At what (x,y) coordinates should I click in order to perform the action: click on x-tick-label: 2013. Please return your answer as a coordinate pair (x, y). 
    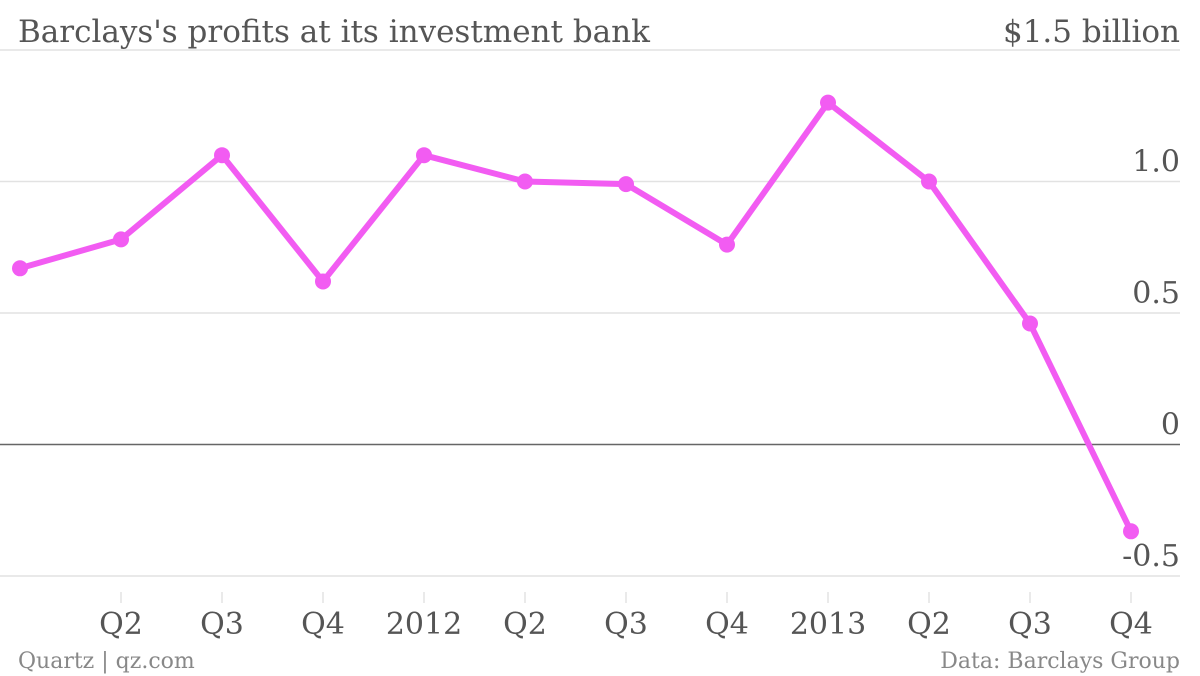
    Looking at the image, I should click on (828, 624).